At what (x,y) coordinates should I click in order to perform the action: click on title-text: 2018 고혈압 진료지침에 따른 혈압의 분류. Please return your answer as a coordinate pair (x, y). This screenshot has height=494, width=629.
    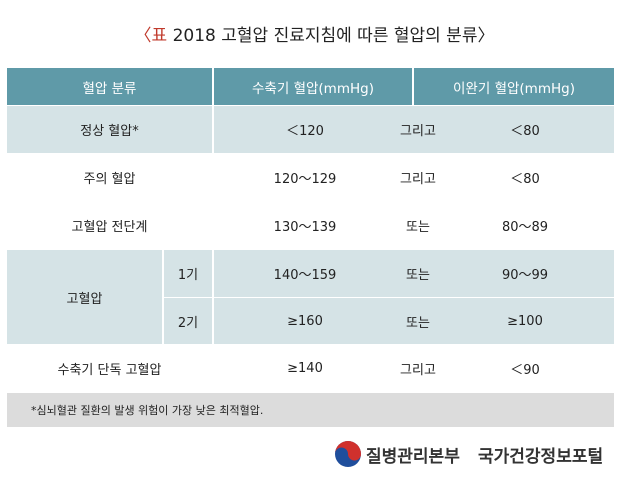
    Looking at the image, I should click on (325, 35).